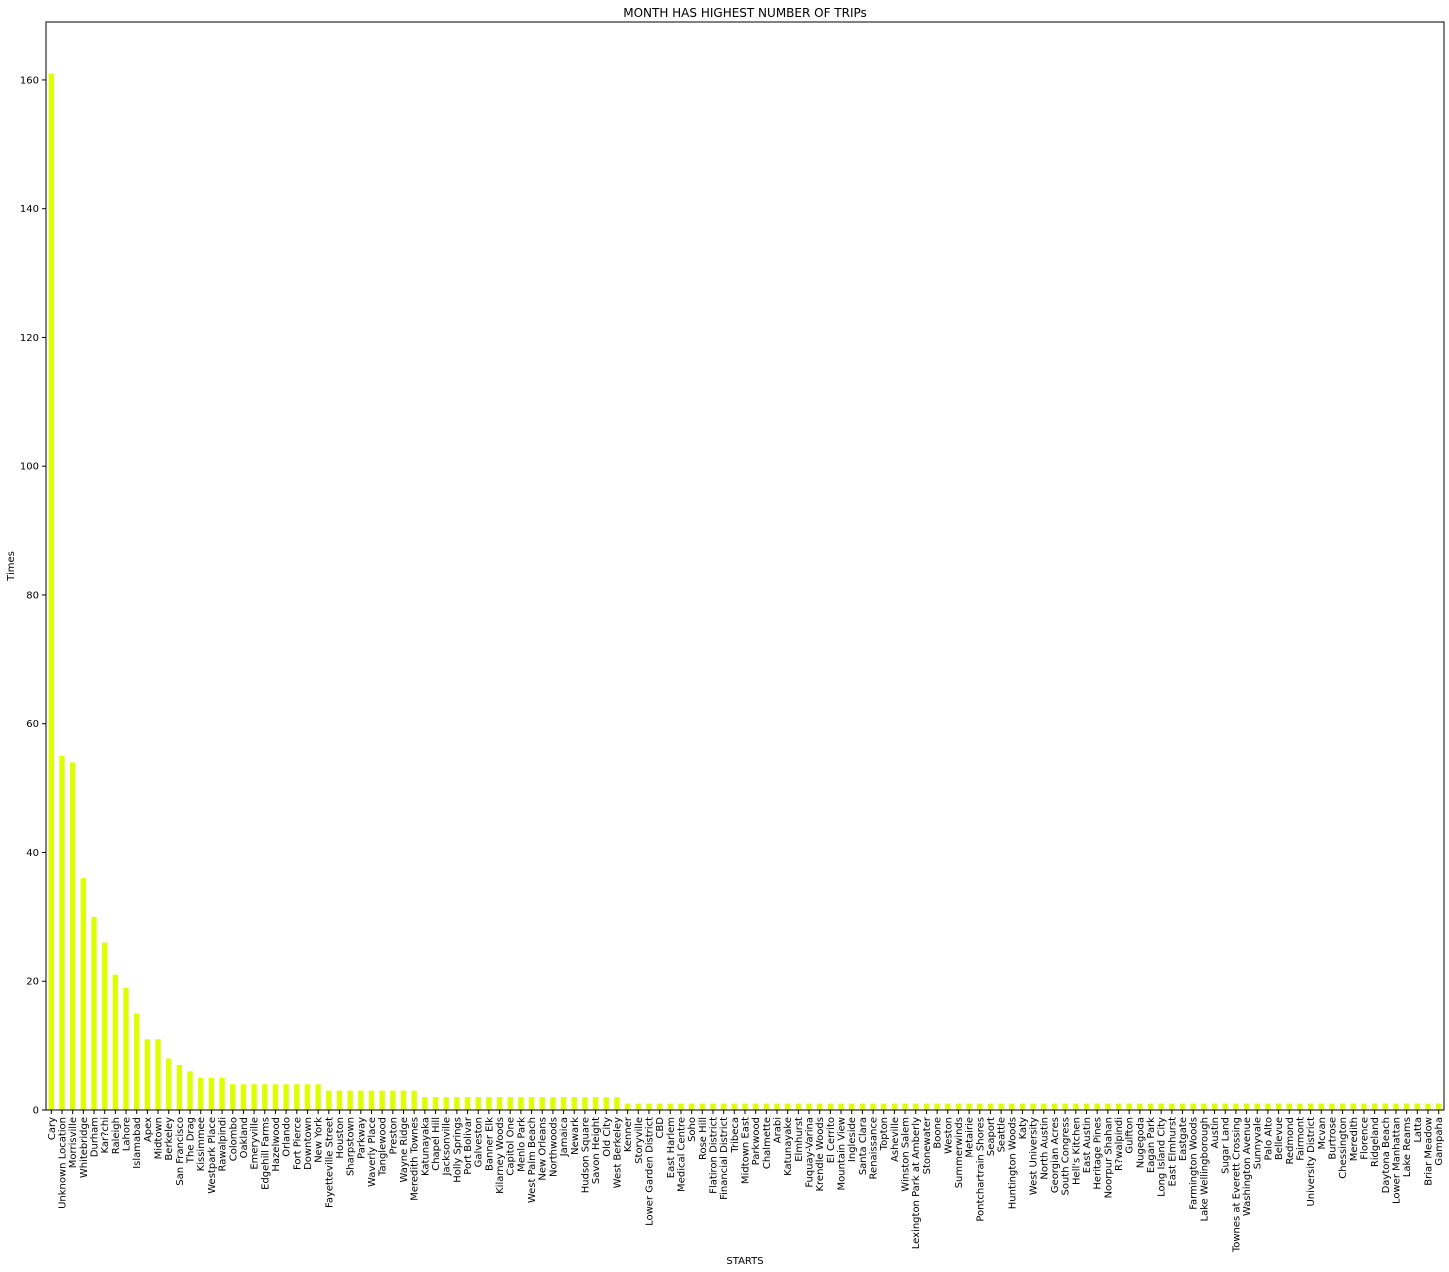  Describe the element at coordinates (244, 1137) in the screenshot. I see `x-tick-label: Oakland` at that location.